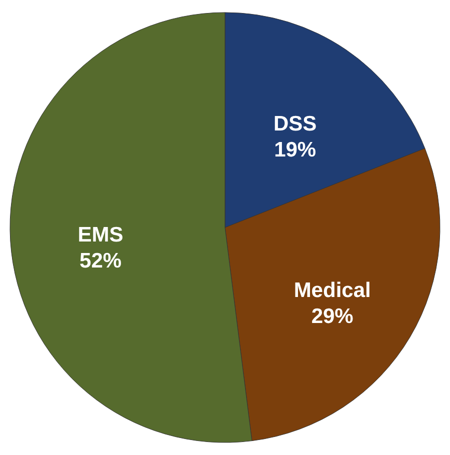 This screenshot has width=450, height=455. What do you see at coordinates (295, 124) in the screenshot?
I see `slice-label: DSS` at bounding box center [295, 124].